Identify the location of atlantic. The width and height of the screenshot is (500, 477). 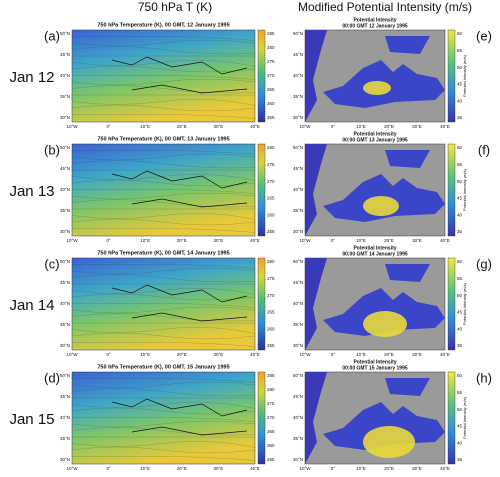
(316, 418).